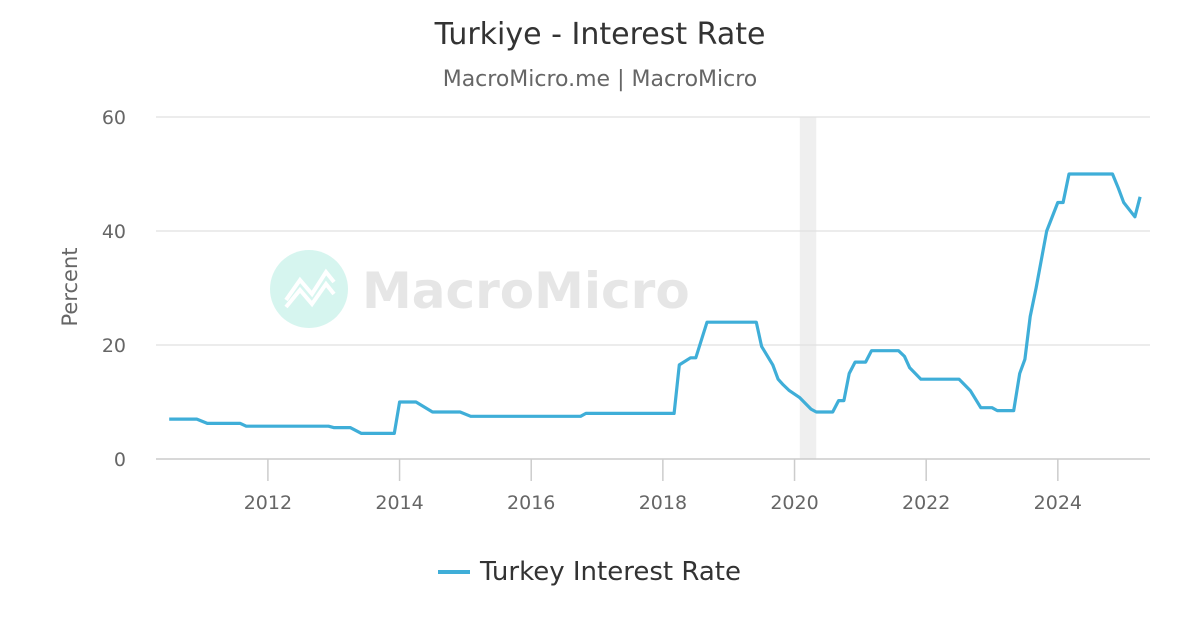 The image size is (1200, 630). Describe the element at coordinates (794, 503) in the screenshot. I see `x-tick-label: 2020` at that location.